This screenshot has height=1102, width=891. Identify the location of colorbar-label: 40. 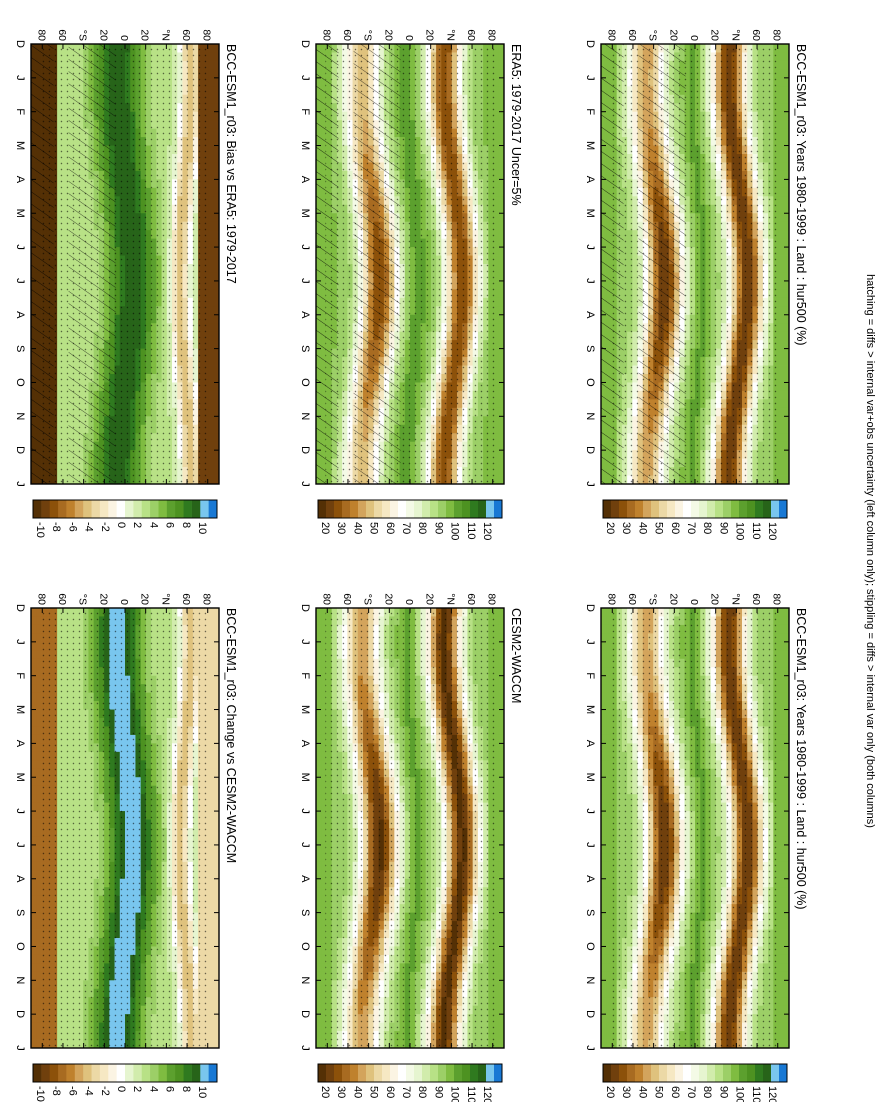
(642, 528).